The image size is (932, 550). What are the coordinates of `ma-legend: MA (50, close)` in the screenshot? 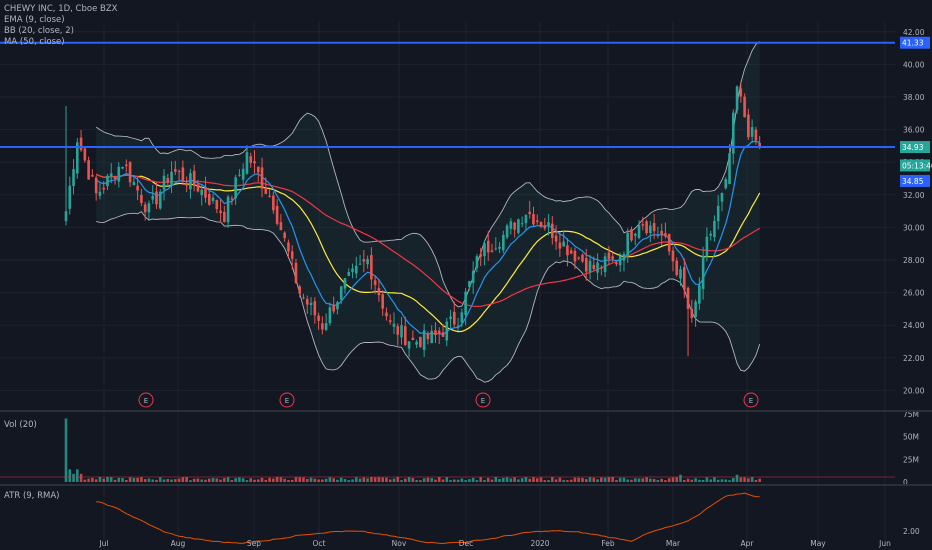 It's located at (34, 42).